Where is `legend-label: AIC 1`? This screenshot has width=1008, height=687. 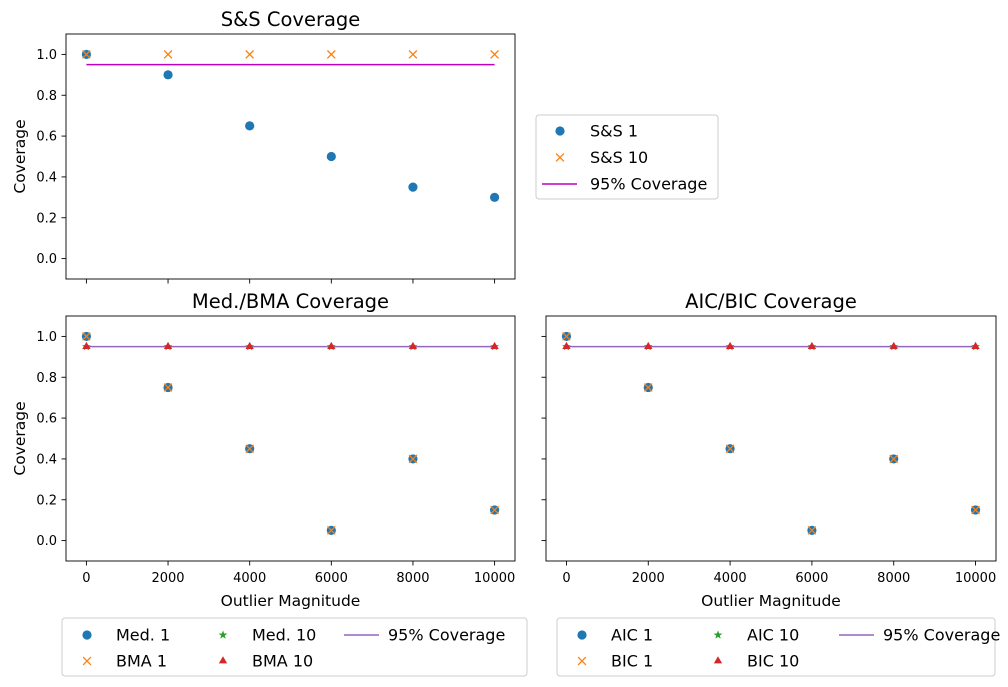
legend-label: AIC 1 is located at coordinates (632, 635).